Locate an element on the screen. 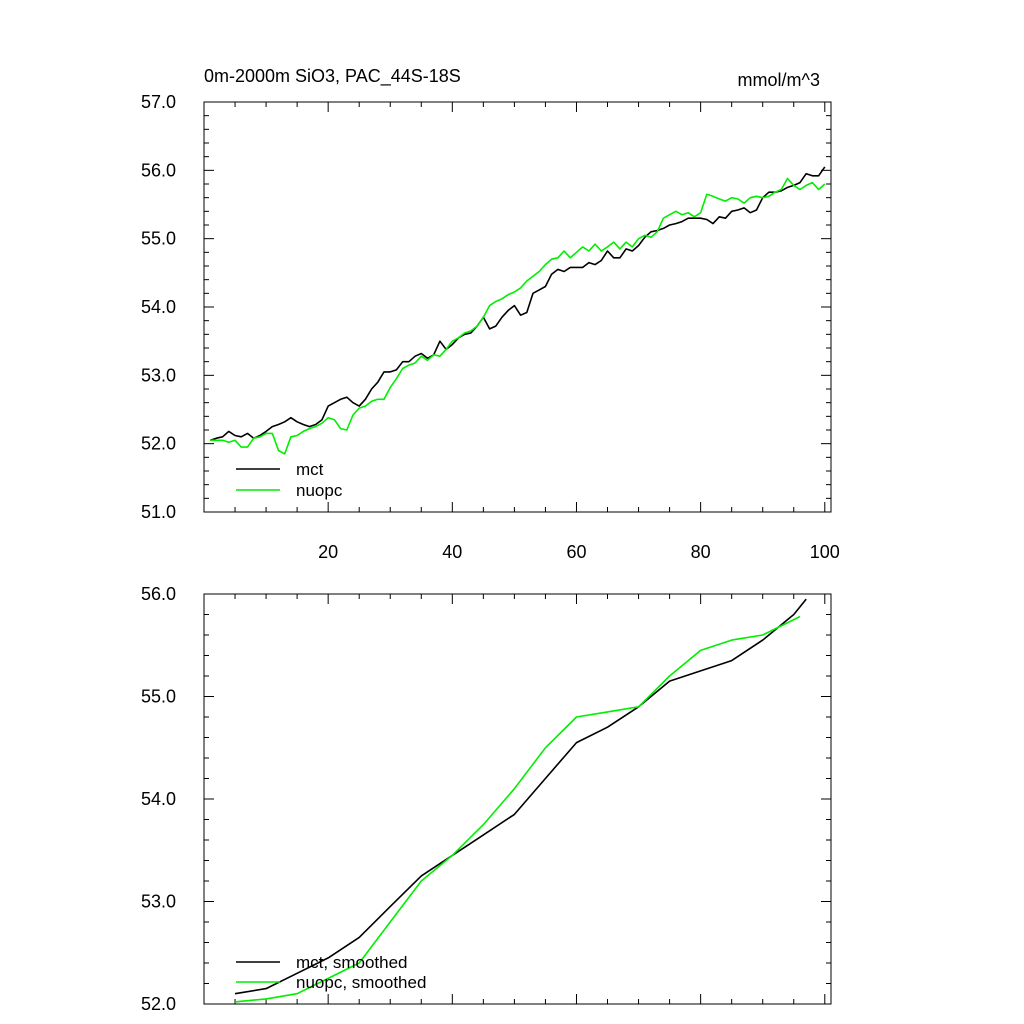 Image resolution: width=1024 pixels, height=1024 pixels. x-tick-label: 100 is located at coordinates (825, 552).